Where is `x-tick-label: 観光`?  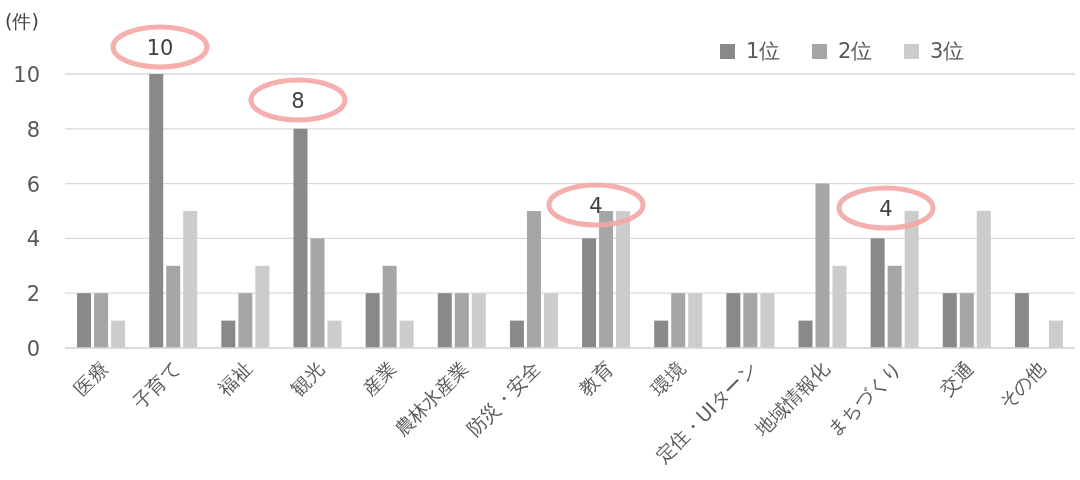 x-tick-label: 観光 is located at coordinates (307, 378).